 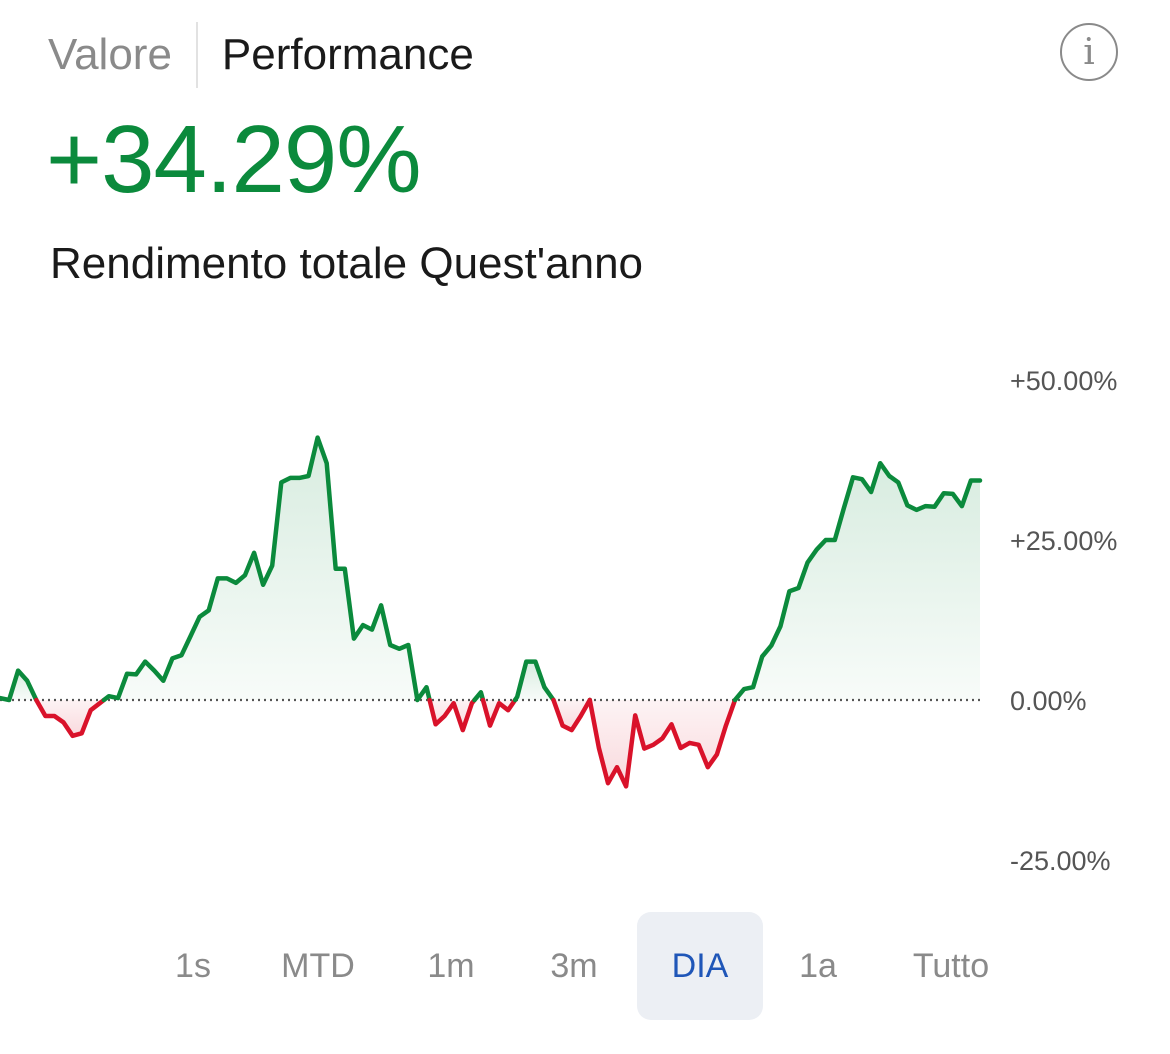 What do you see at coordinates (951, 965) in the screenshot?
I see `period-tutto-button: Tutto` at bounding box center [951, 965].